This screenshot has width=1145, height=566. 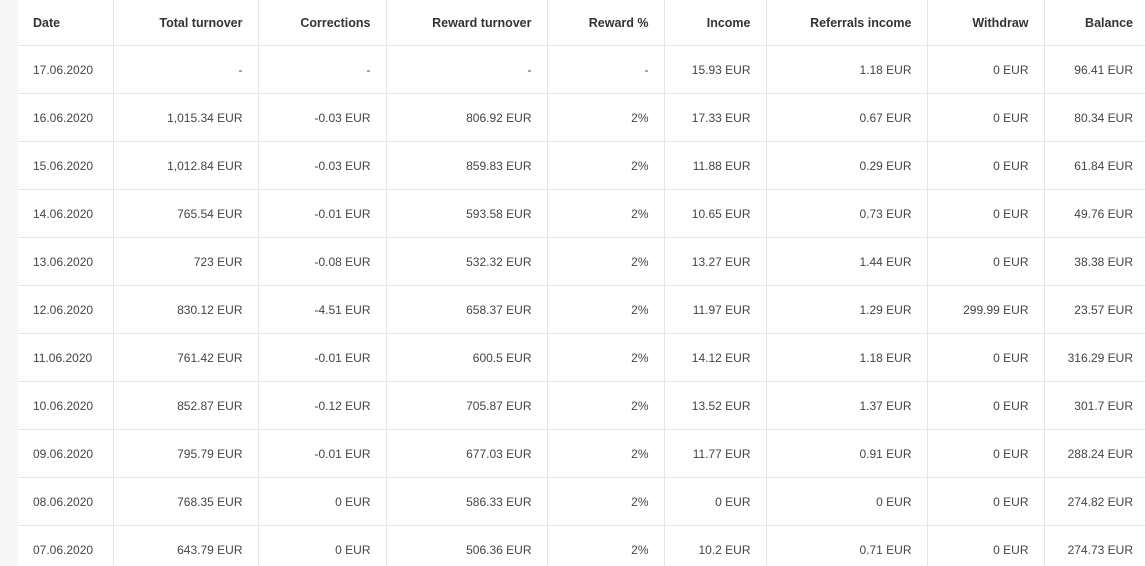 What do you see at coordinates (847, 23) in the screenshot?
I see `column-header-referrals-income: Referrals income` at bounding box center [847, 23].